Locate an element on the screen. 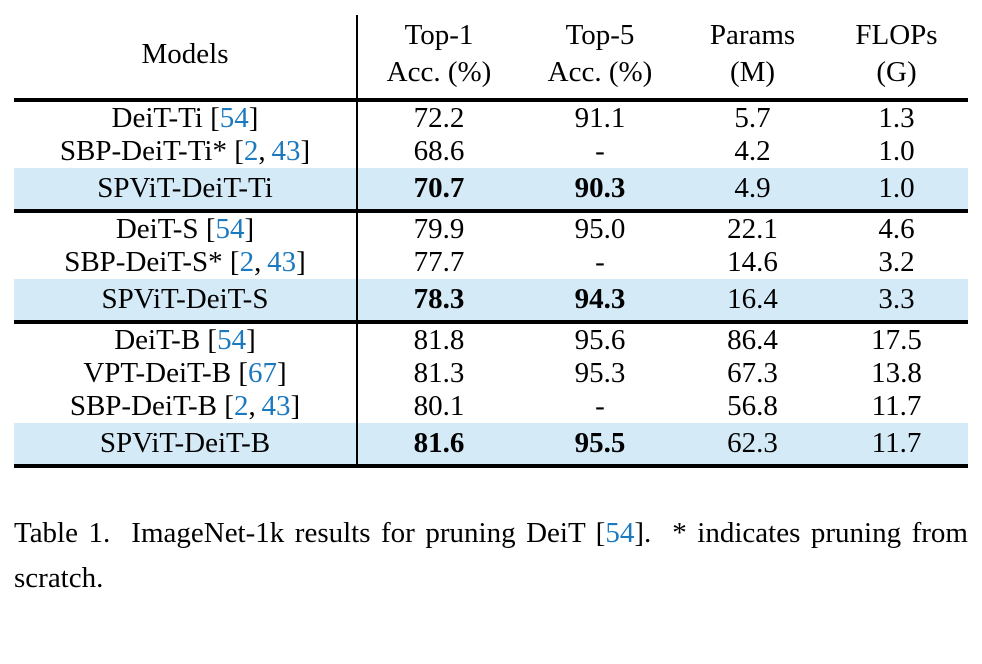 Image resolution: width=982 pixels, height=664 pixels. top5-acc-cell: 91.1 is located at coordinates (600, 118).